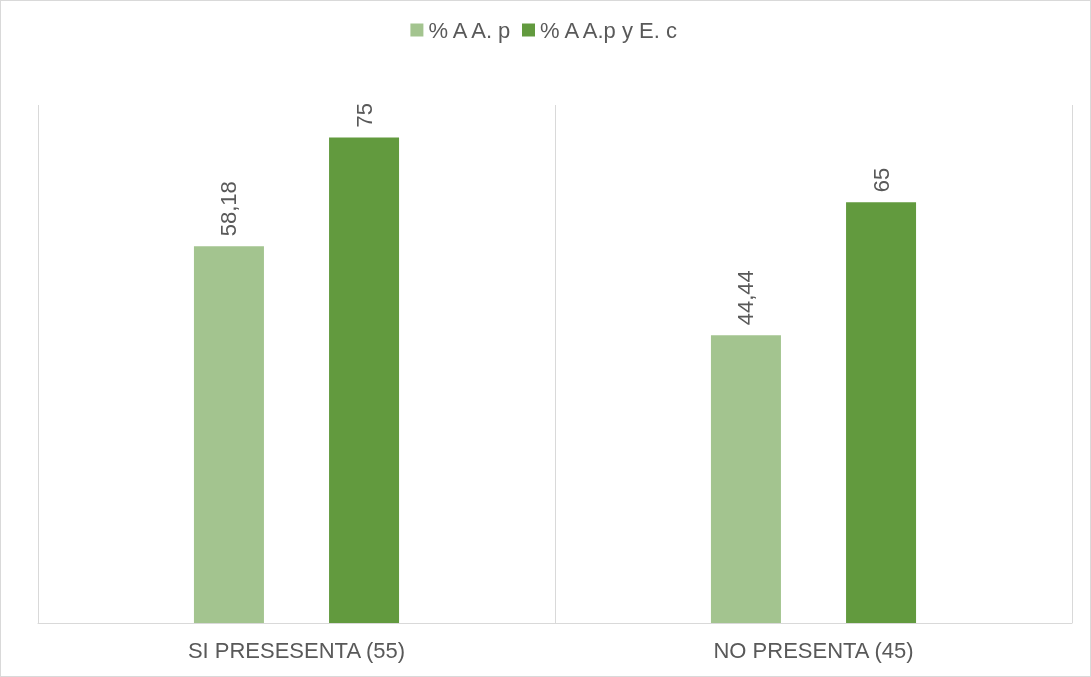  I want to click on x-tick-label: NO PRESENTA (45), so click(813, 650).